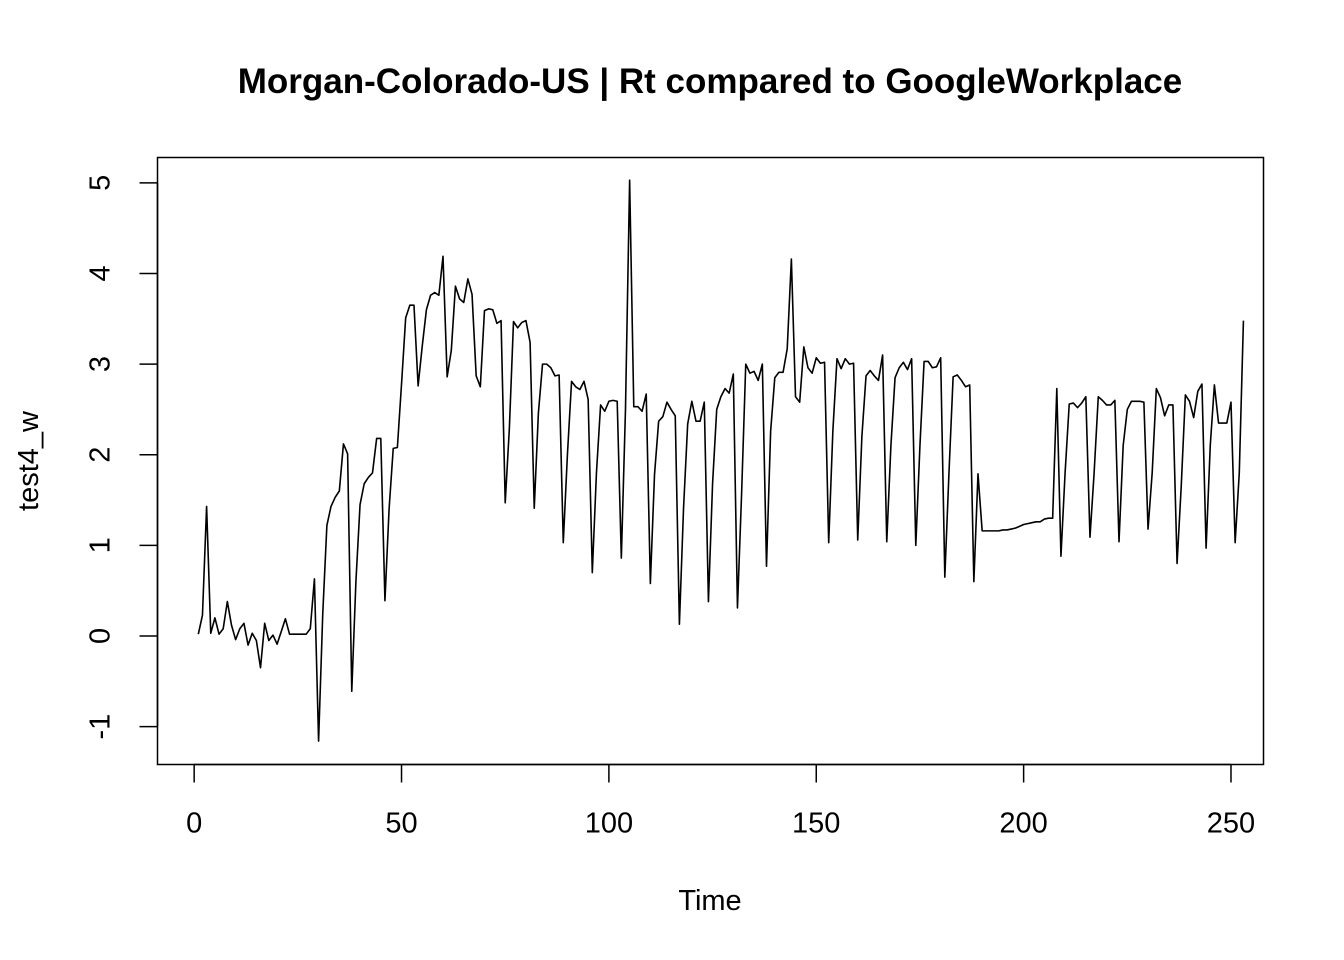 This screenshot has height=960, width=1344. Describe the element at coordinates (29, 460) in the screenshot. I see `y-axis-label: test4_w` at that location.